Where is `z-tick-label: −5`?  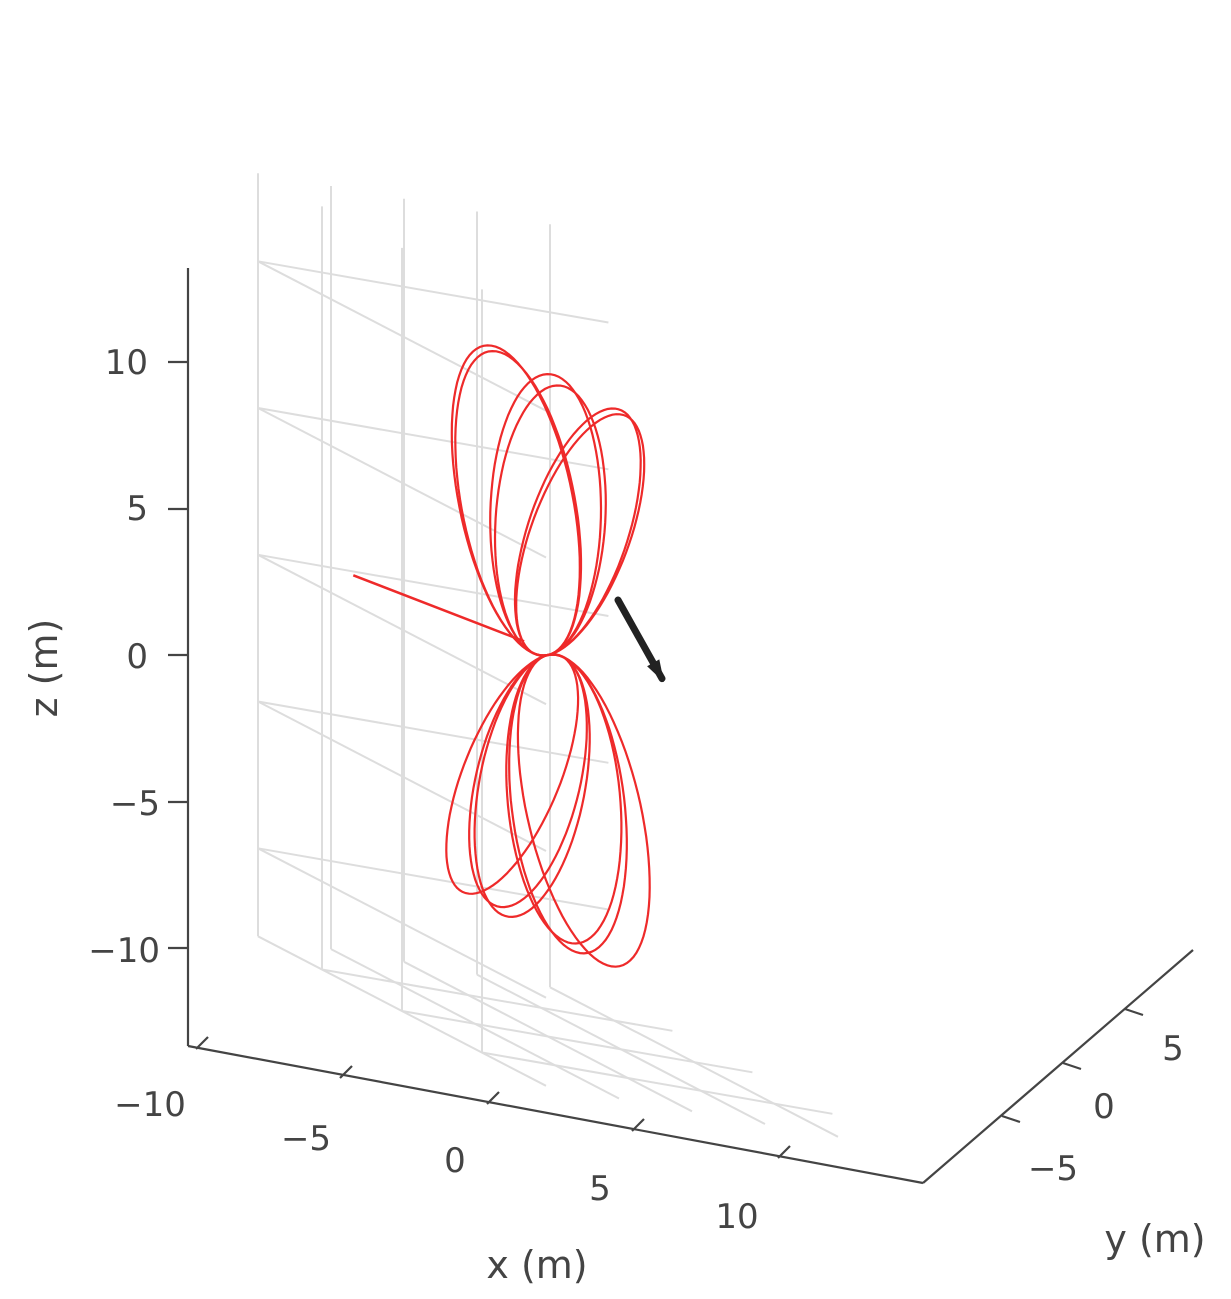
z-tick-label: −5 is located at coordinates (135, 804).